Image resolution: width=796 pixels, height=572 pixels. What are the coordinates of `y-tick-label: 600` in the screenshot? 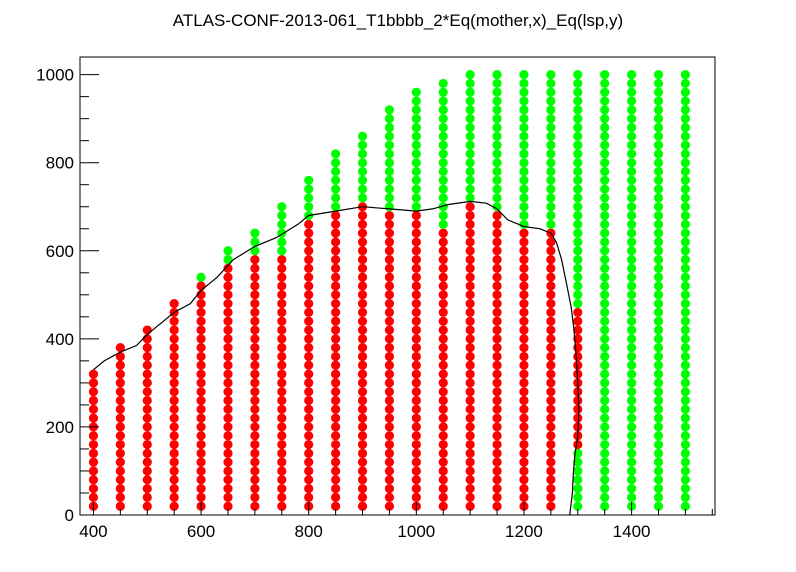 It's located at (60, 251).